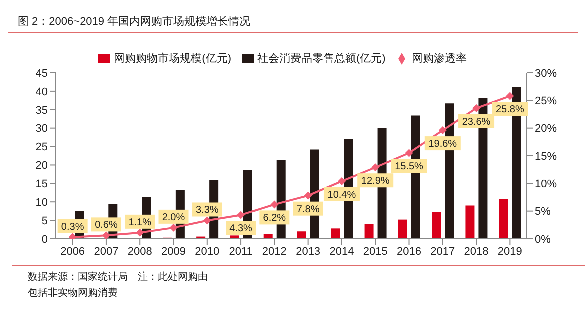 This screenshot has width=585, height=311. Describe the element at coordinates (72, 227) in the screenshot. I see `data-label: 0.3%` at that location.